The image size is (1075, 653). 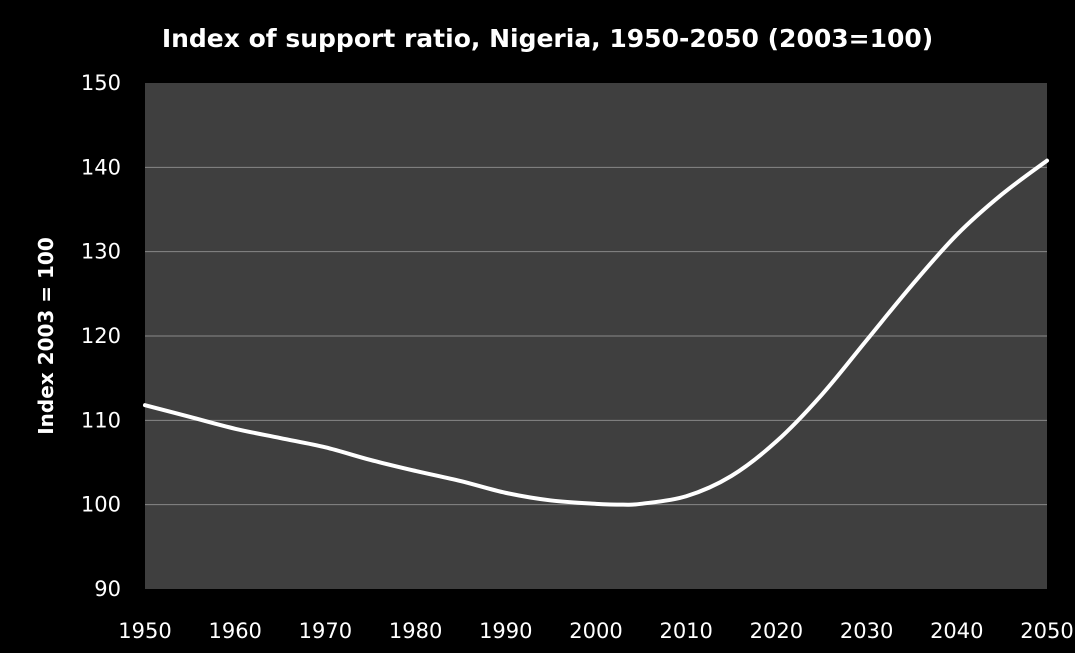 I want to click on y-tick-label: 120, so click(x=101, y=336).